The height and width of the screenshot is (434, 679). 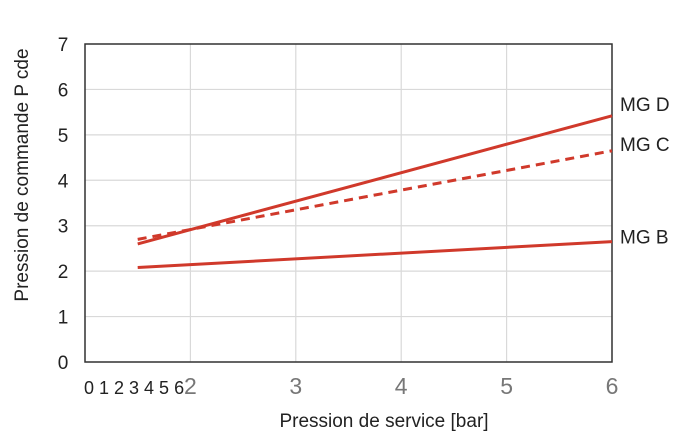 What do you see at coordinates (63, 181) in the screenshot?
I see `y-tick-label: 4` at bounding box center [63, 181].